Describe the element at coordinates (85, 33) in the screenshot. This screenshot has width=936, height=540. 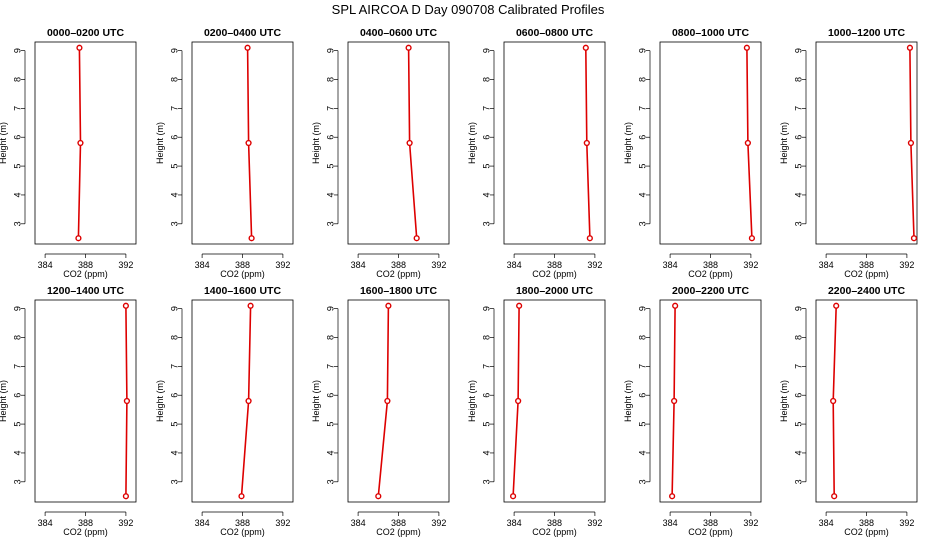
I see `panel-title: 0000–0200 UTC` at that location.